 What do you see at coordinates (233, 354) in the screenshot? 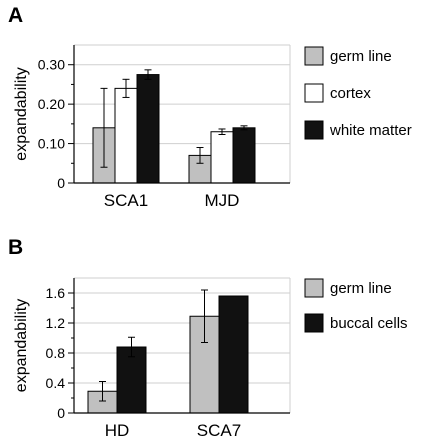
I see `bar-sca7-buccal-cells` at bounding box center [233, 354].